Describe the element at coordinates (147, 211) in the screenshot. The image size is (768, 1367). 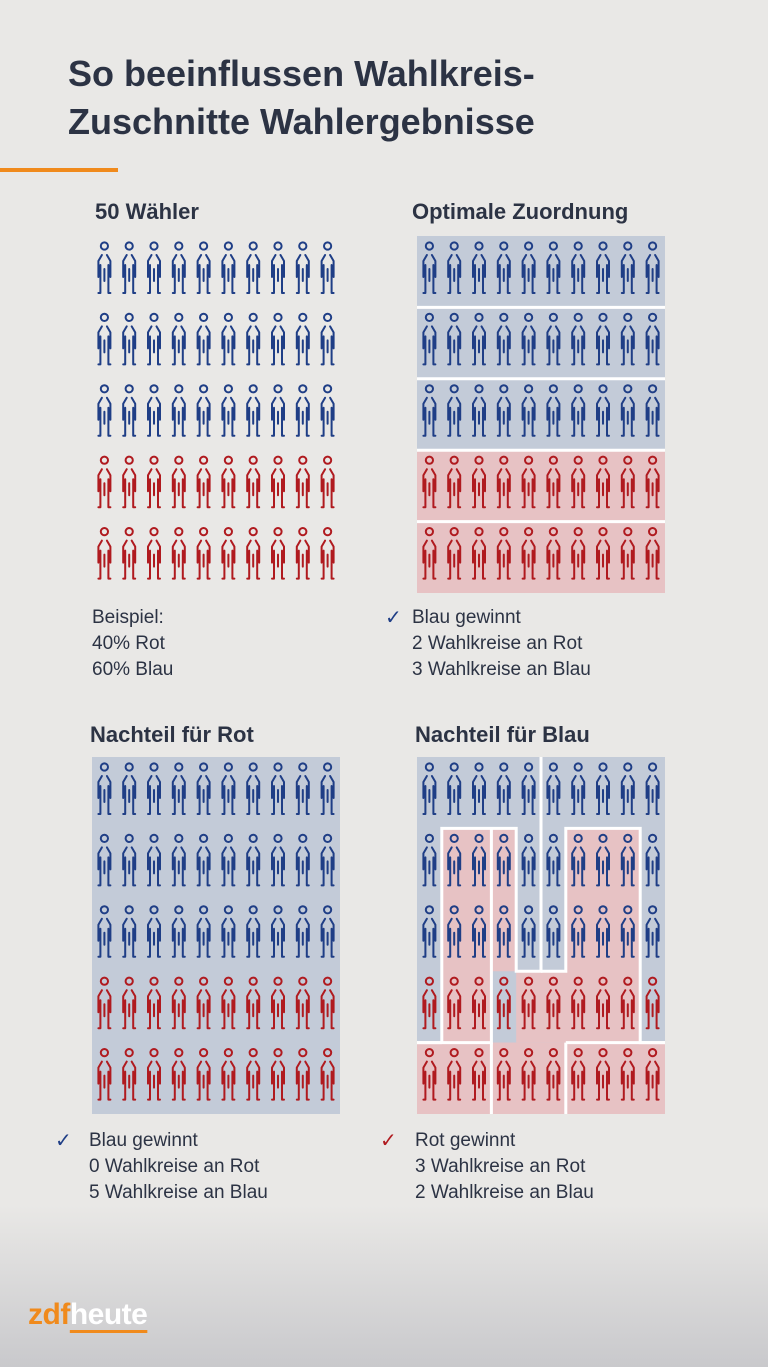
I see `panel-voters-title: 50 Wähler` at that location.